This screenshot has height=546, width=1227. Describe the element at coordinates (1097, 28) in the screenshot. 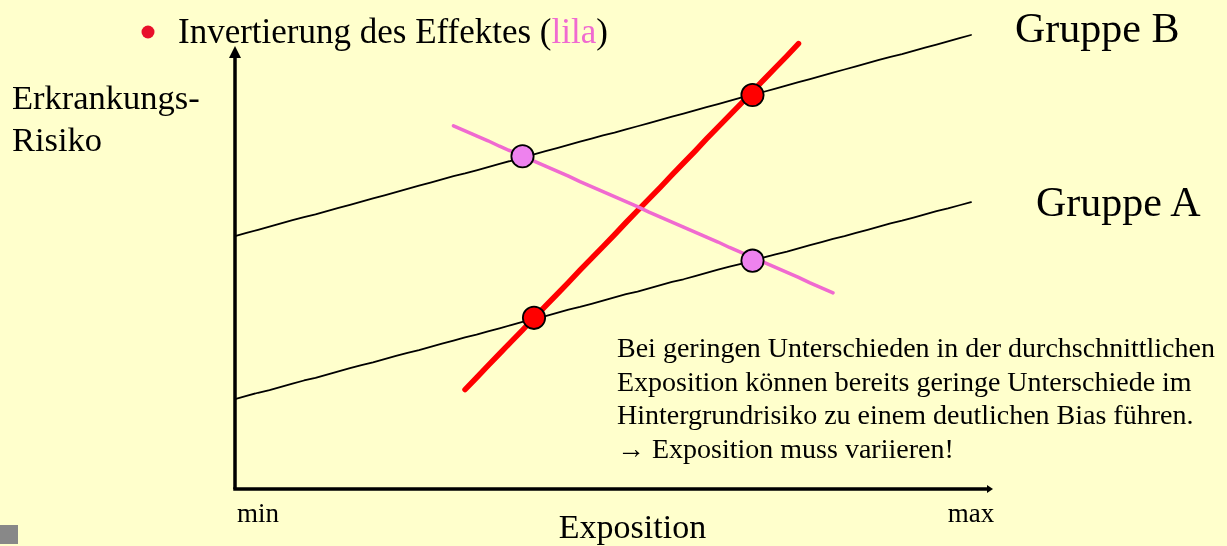

I see `series-label: Gruppe B` at that location.